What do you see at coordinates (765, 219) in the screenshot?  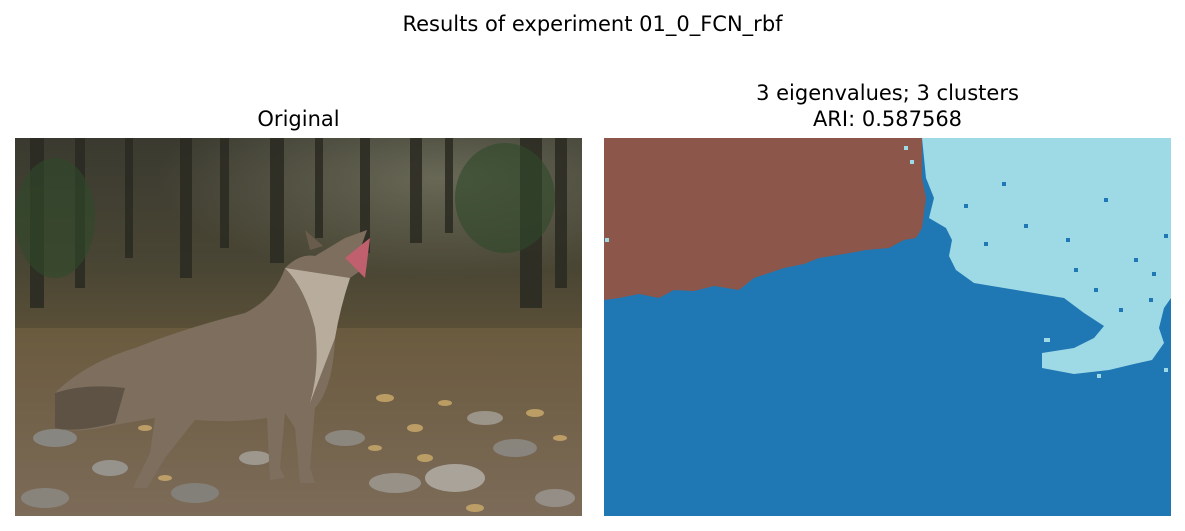 I see `cluster-region-brown` at bounding box center [765, 219].